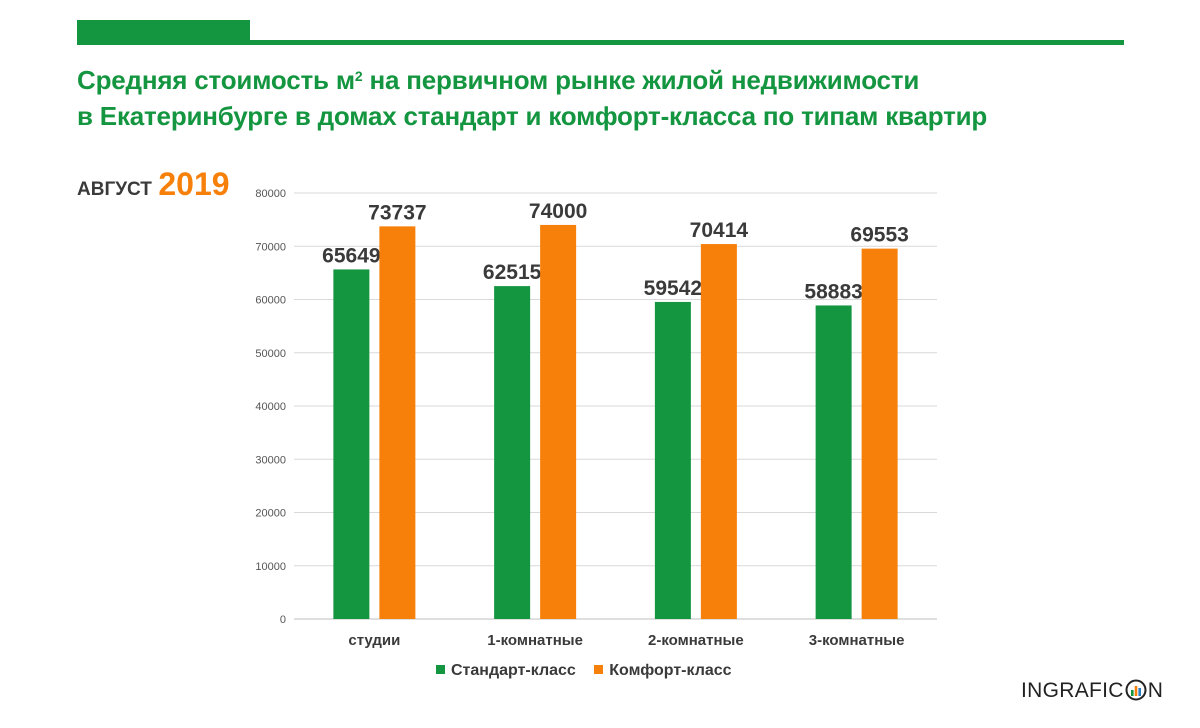 The image size is (1200, 728). I want to click on title-line1-post: на первичном рынке жилой недвижимости, so click(641, 80).